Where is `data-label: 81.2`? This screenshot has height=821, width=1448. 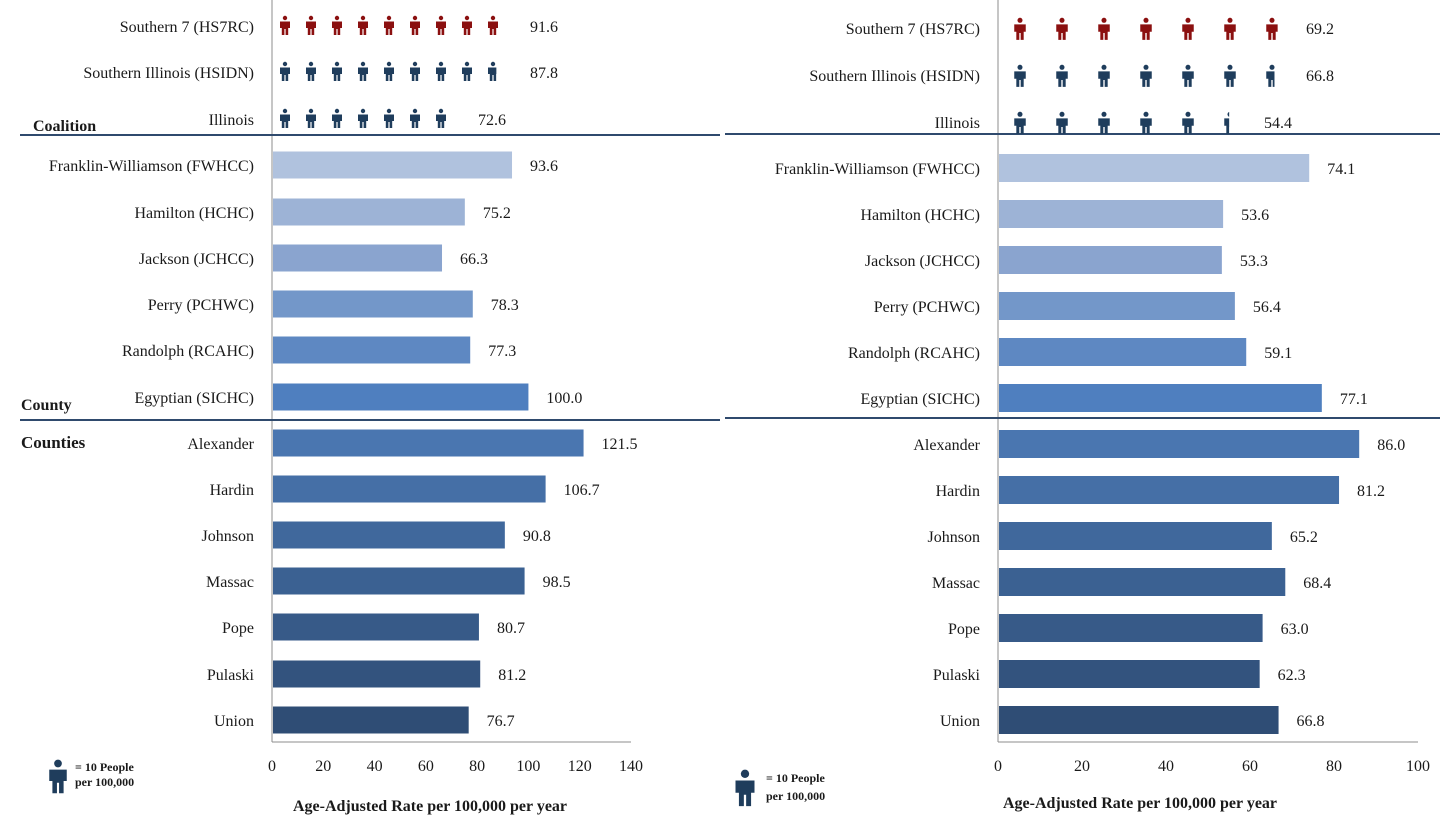 data-label: 81.2 is located at coordinates (512, 675).